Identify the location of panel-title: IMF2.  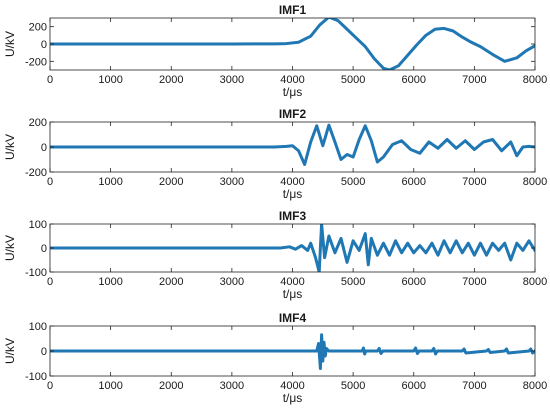
(293, 114).